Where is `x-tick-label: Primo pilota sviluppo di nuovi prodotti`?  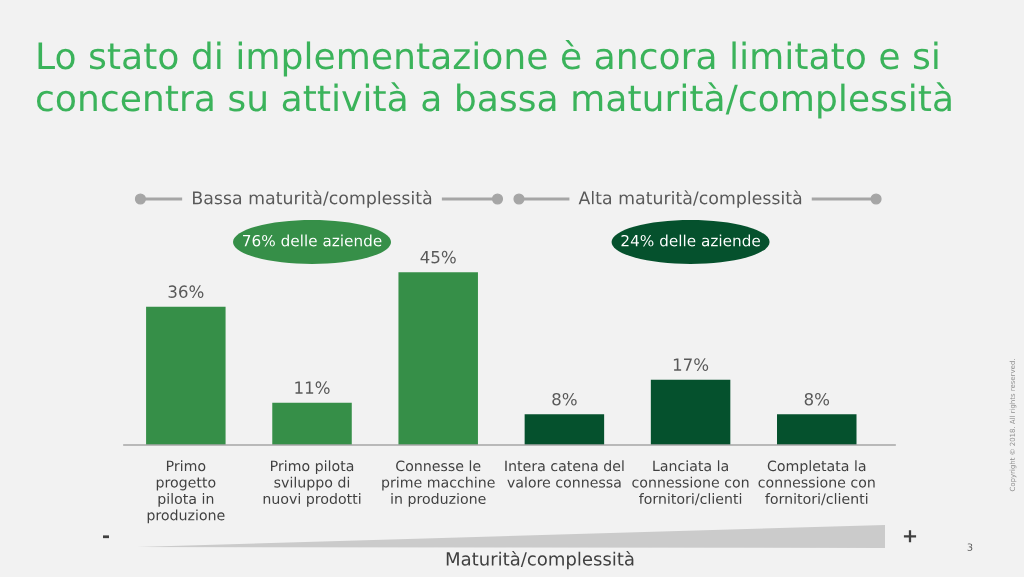 x-tick-label: Primo pilota sviluppo di nuovi prodotti is located at coordinates (312, 483).